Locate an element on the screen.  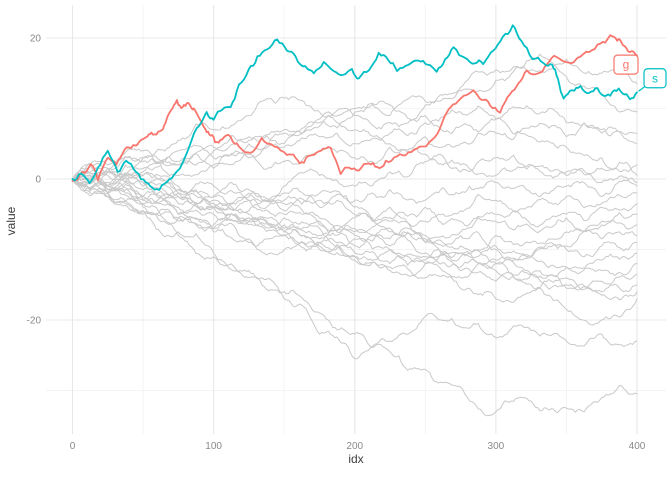
x-tick-label: 0 is located at coordinates (73, 446).